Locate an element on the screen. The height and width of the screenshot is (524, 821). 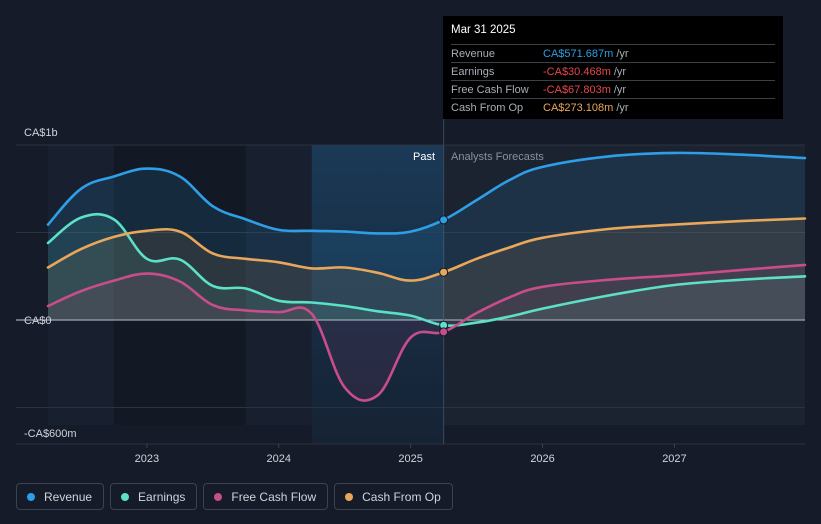
tooltip-label: Earnings is located at coordinates (473, 71).